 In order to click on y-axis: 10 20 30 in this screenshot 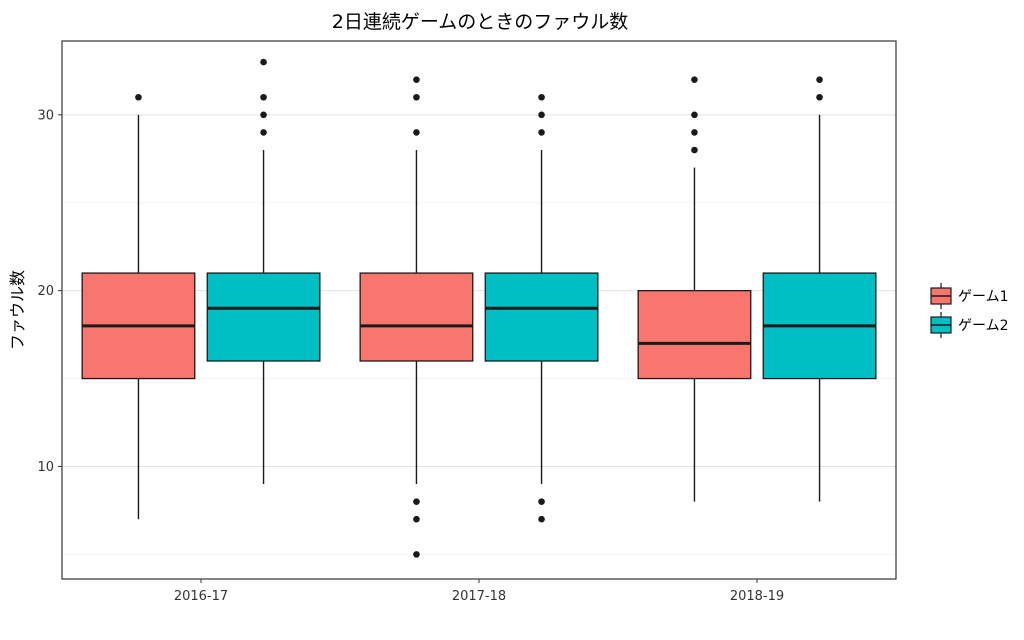, I will do `click(49, 291)`.